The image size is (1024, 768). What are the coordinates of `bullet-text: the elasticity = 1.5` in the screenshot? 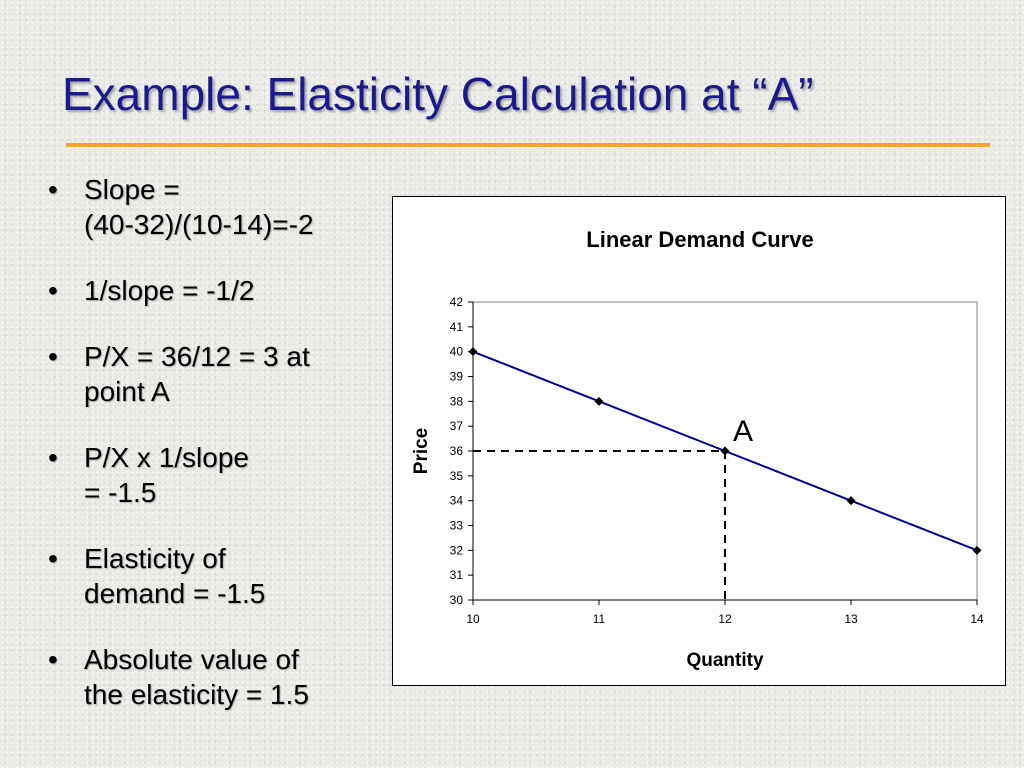 It's located at (196, 694).